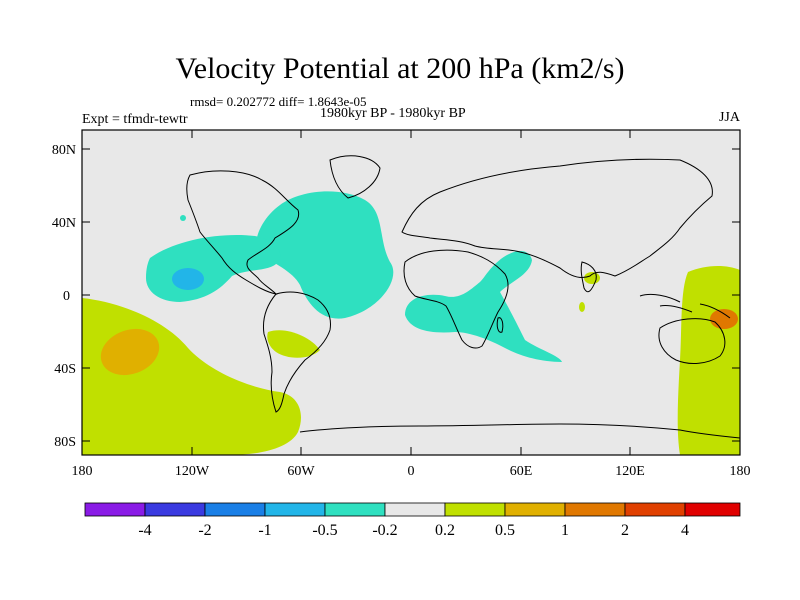 This screenshot has height=600, width=800. I want to click on lat-label-40n: 40N, so click(64, 223).